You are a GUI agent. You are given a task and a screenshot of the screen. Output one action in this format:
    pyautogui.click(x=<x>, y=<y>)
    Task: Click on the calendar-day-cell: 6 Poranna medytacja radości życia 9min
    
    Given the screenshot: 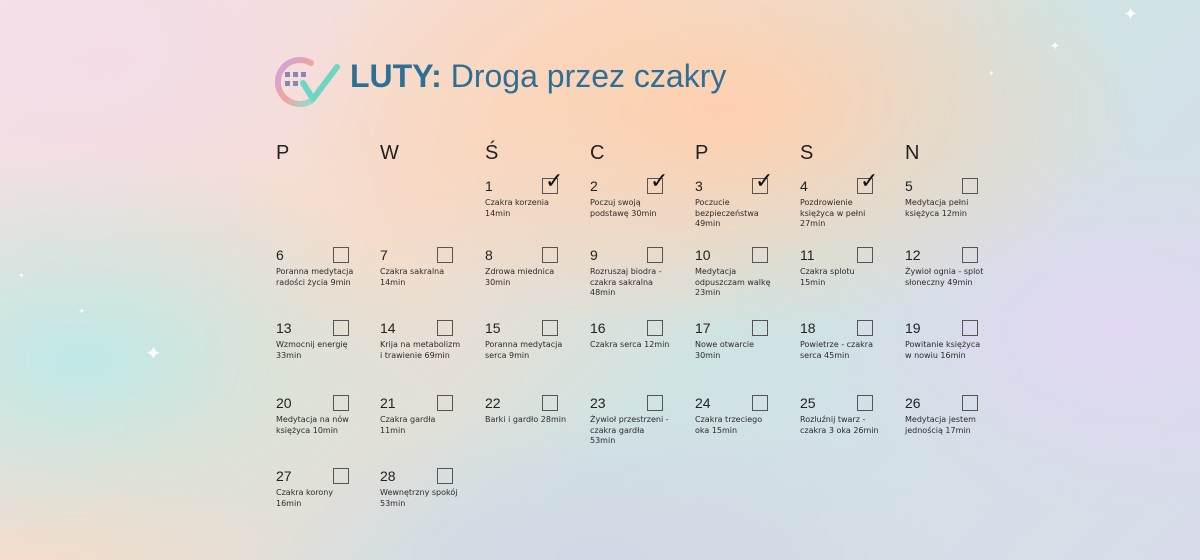 What is the action you would take?
    pyautogui.click(x=326, y=279)
    